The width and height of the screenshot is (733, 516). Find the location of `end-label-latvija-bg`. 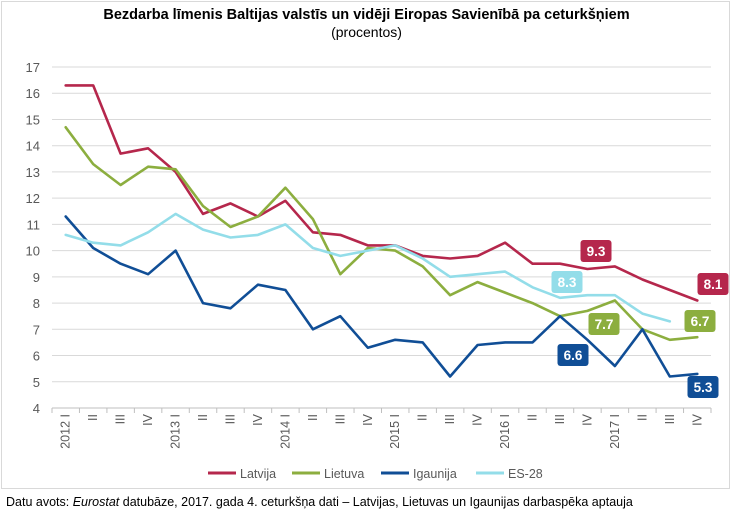

end-label-latvija-bg is located at coordinates (713, 284).